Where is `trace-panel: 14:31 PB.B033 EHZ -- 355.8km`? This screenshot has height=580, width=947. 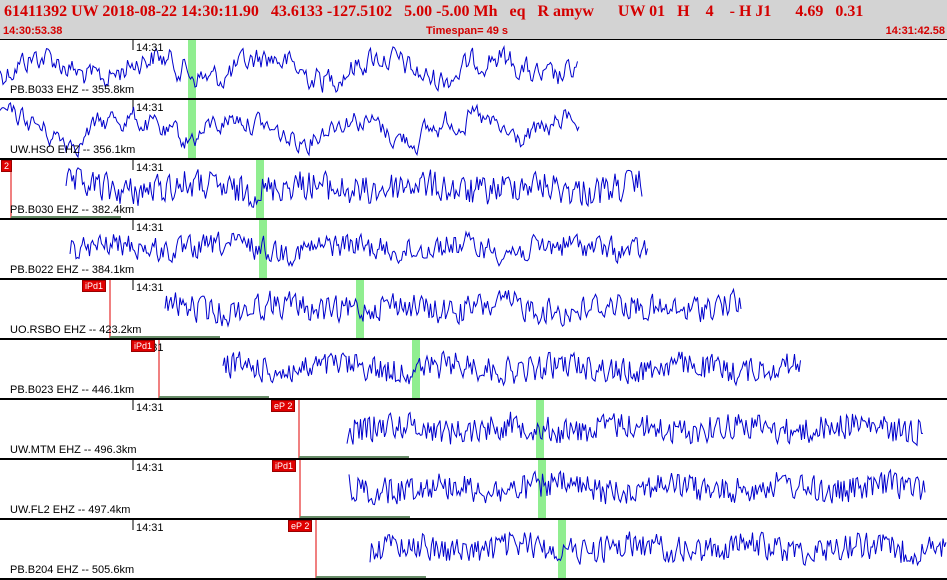 trace-panel: 14:31 PB.B033 EHZ -- 355.8km is located at coordinates (473, 70).